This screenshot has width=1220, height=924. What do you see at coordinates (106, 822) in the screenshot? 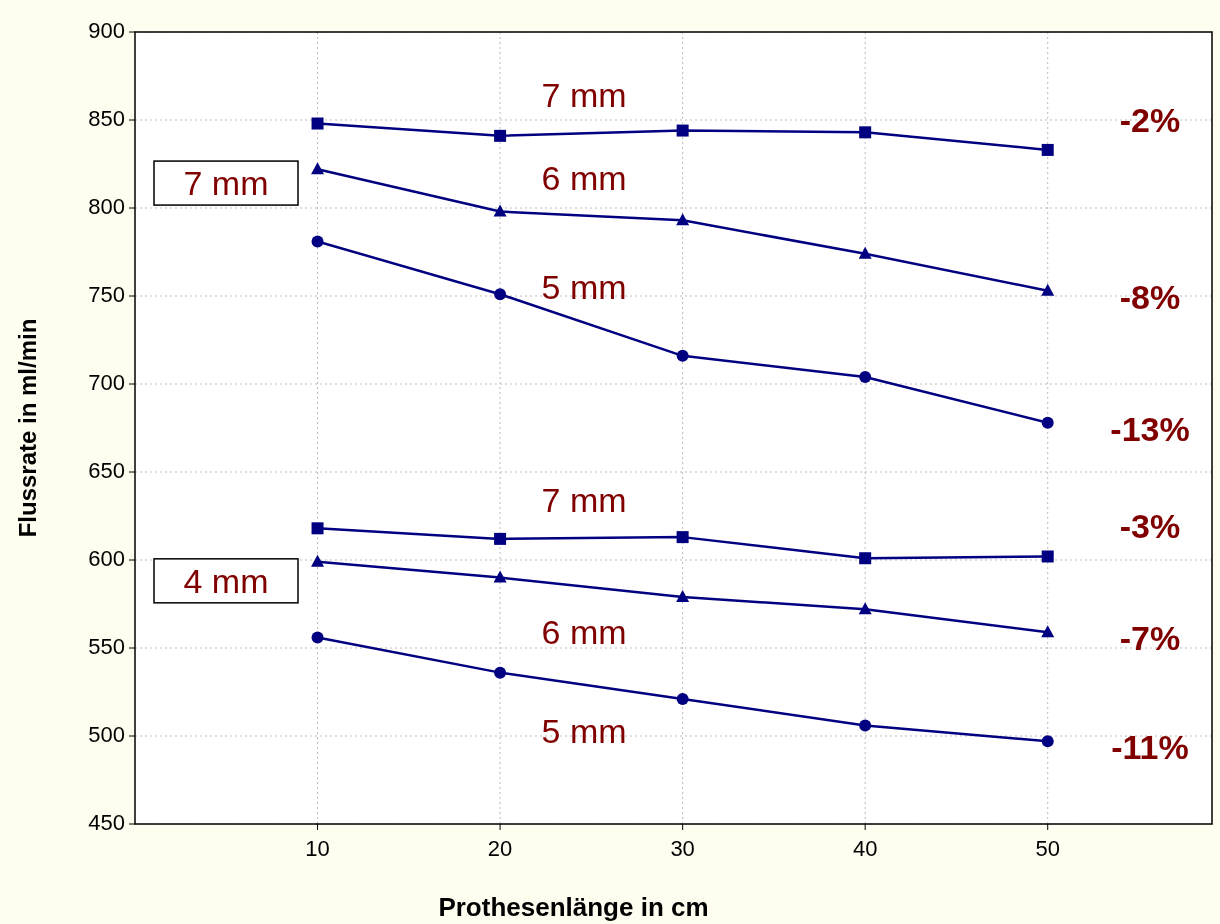
I see `y-tick-label: 450` at bounding box center [106, 822].